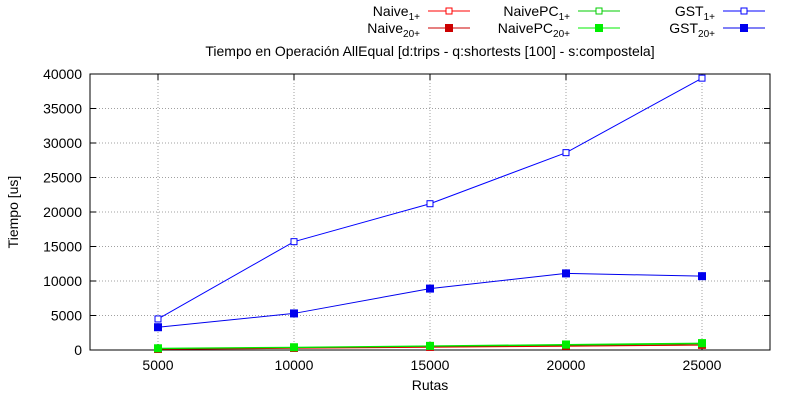  Describe the element at coordinates (62, 281) in the screenshot. I see `y-tick-label: 10000` at that location.